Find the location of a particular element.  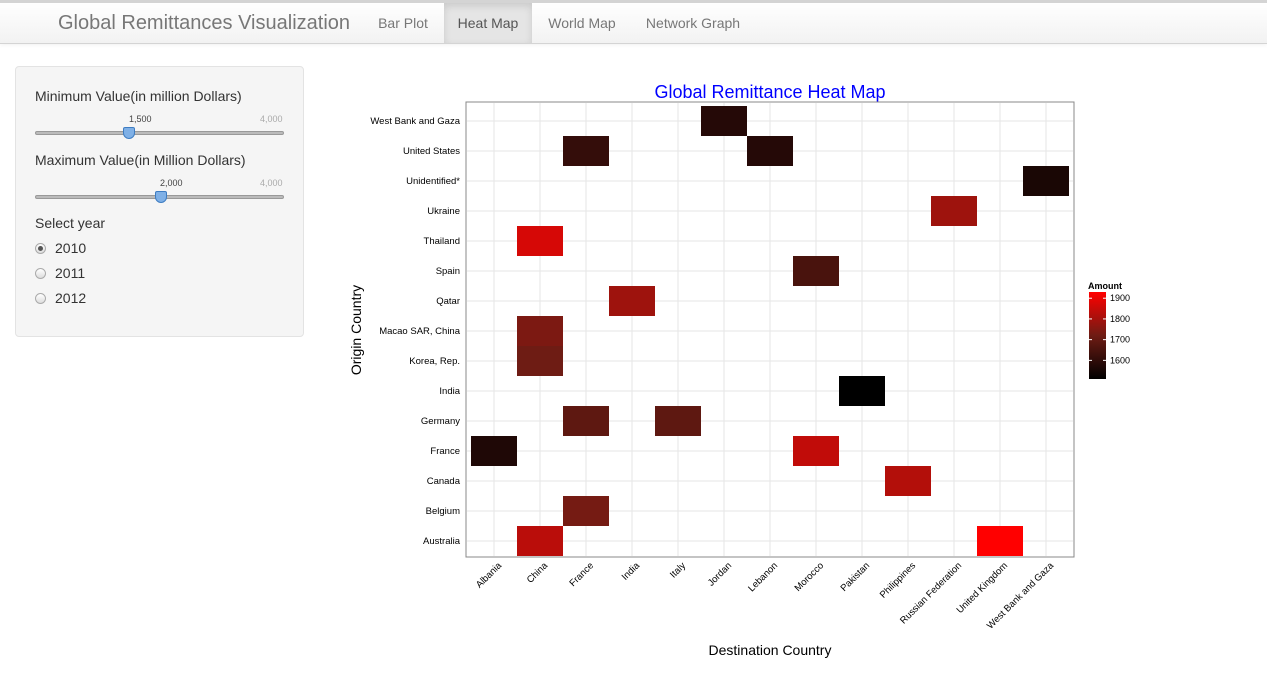

x-tick-label: Jordan is located at coordinates (720, 574).